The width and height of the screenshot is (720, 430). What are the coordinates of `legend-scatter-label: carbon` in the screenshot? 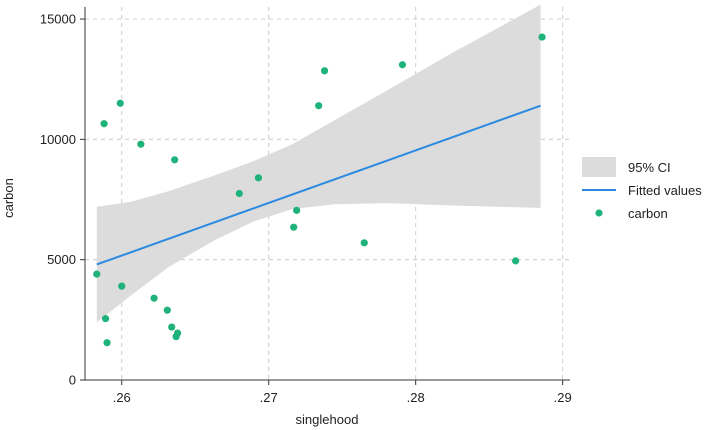 It's located at (648, 213).